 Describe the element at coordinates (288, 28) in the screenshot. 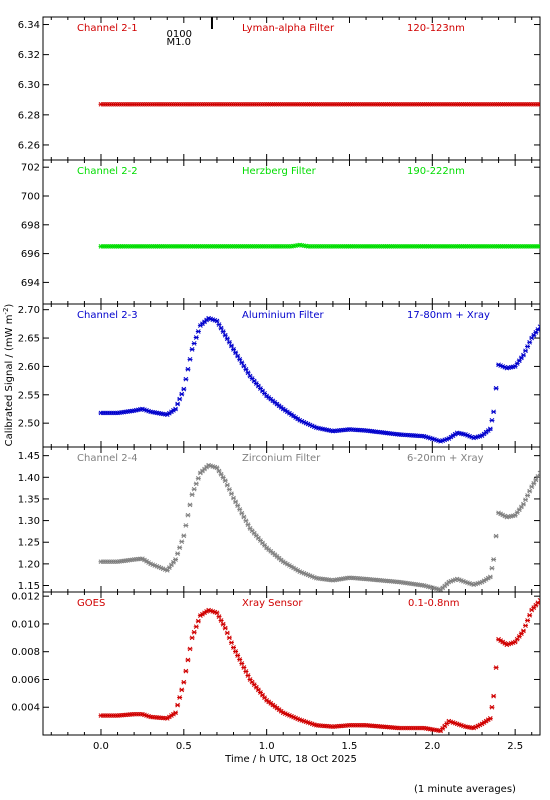

I see `filter-label: Lyman-alpha Filter` at that location.